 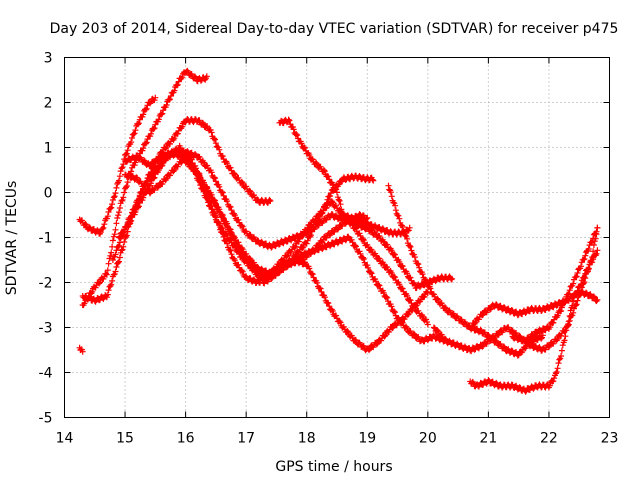 What do you see at coordinates (549, 439) in the screenshot?
I see `x-tick-label: 22` at bounding box center [549, 439].